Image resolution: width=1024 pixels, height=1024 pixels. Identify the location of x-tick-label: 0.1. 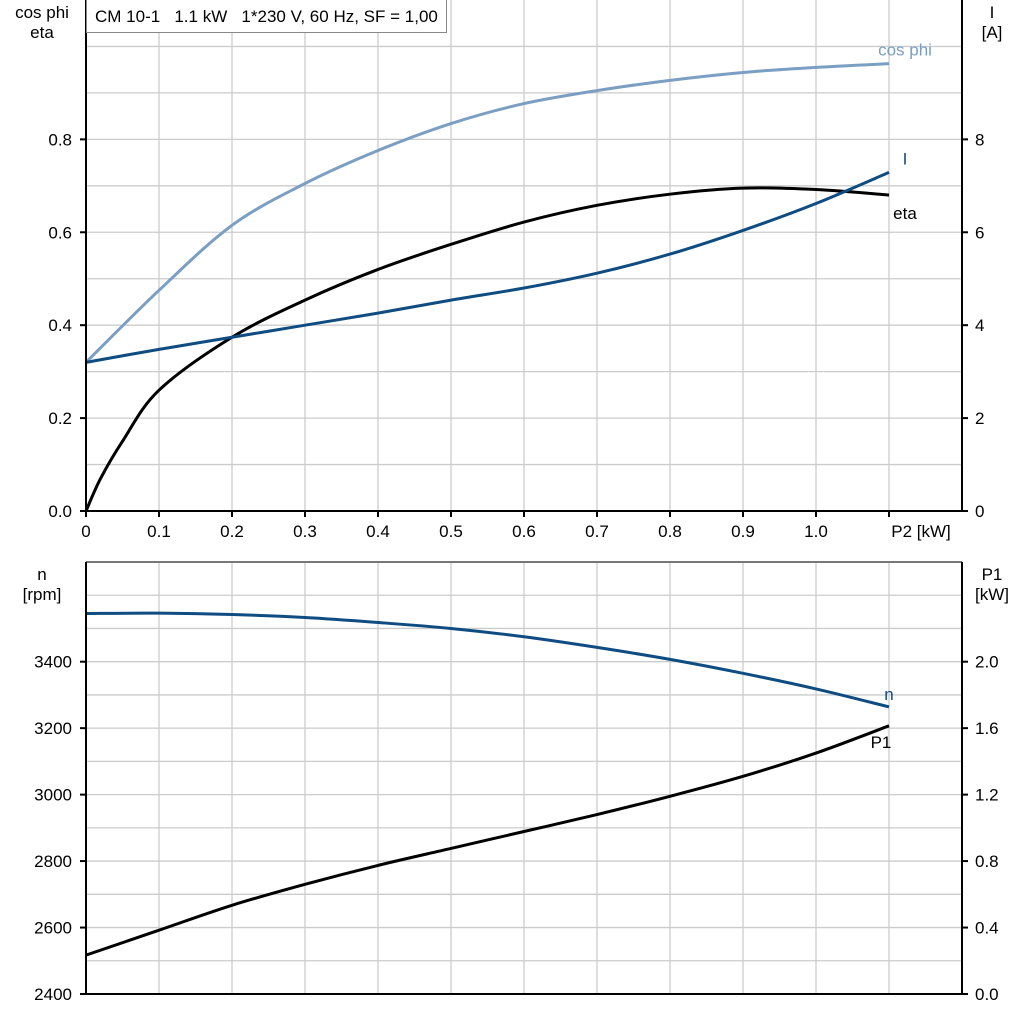
(159, 531).